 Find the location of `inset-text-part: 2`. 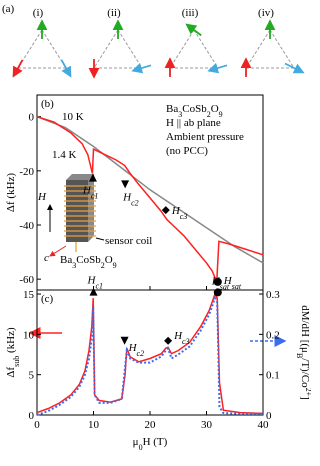

inset-text-part: 2 is located at coordinates (103, 265).